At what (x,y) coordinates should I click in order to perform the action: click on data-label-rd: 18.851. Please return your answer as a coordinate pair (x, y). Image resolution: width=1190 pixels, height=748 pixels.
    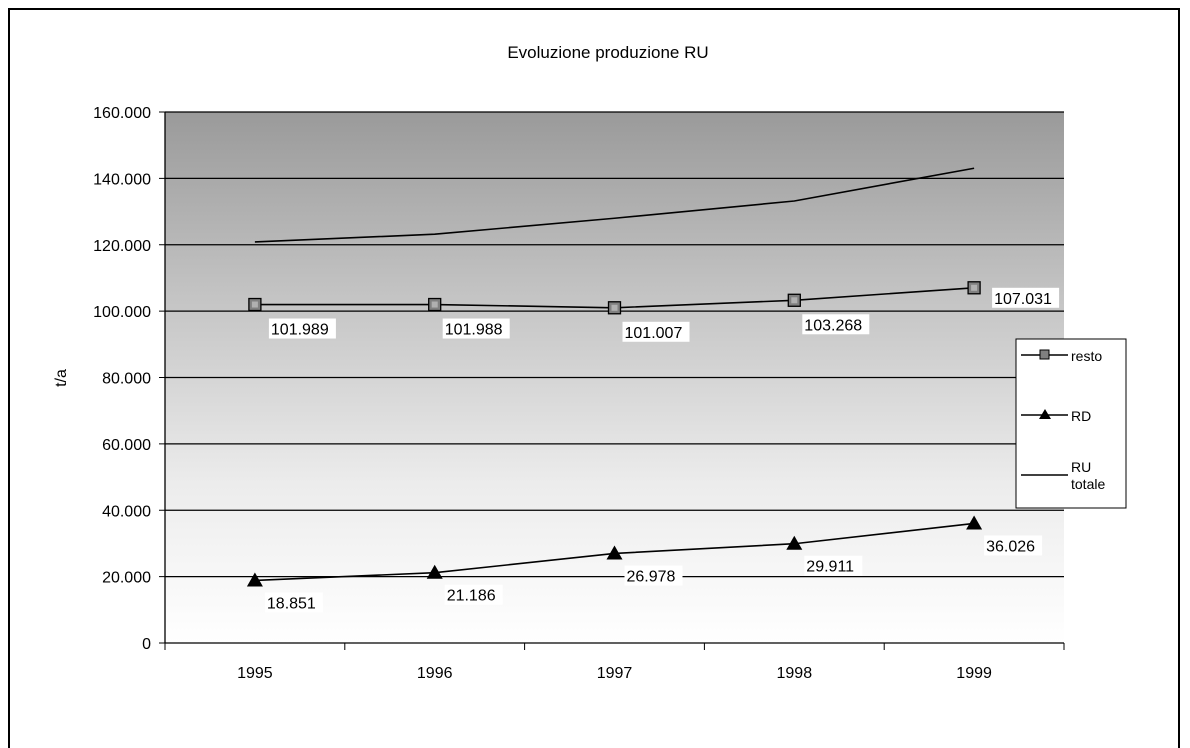
    Looking at the image, I should click on (291, 603).